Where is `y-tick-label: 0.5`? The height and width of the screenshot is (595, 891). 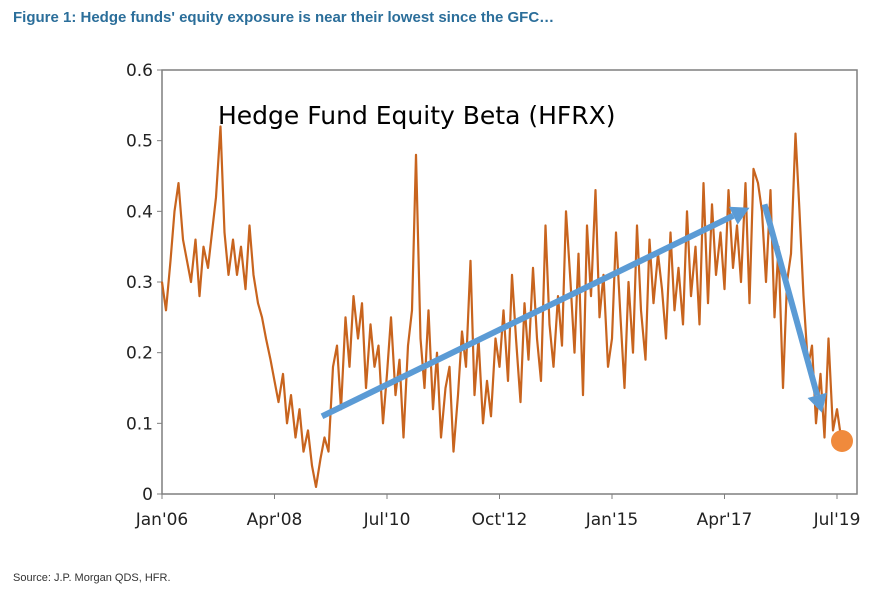 y-tick-label: 0.5 is located at coordinates (139, 142).